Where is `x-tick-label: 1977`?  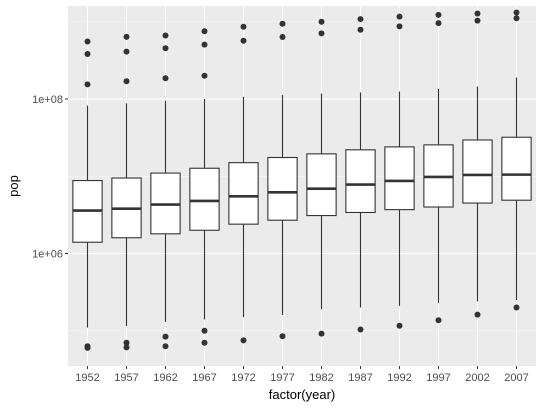
x-tick-label: 1977 is located at coordinates (282, 378).